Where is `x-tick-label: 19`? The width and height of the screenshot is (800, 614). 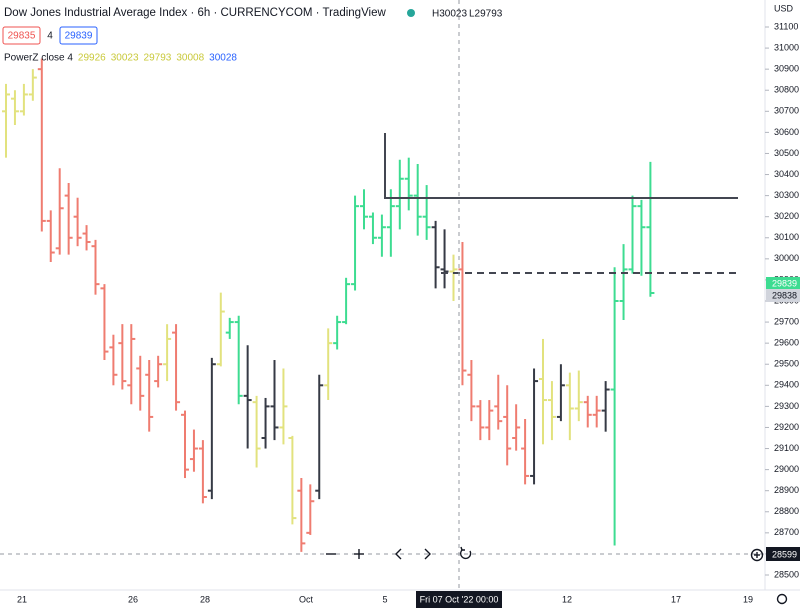
x-tick-label: 19 is located at coordinates (748, 599).